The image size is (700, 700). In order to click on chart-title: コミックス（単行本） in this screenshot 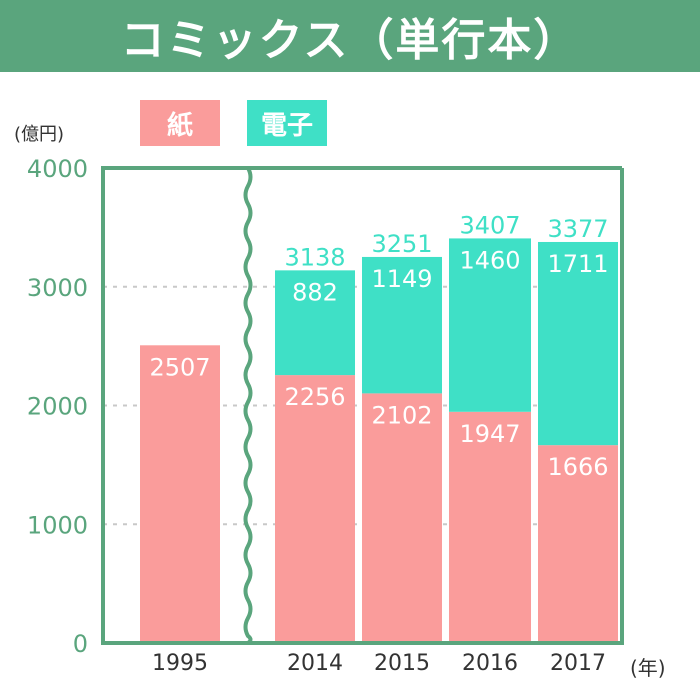, I will do `click(350, 40)`.